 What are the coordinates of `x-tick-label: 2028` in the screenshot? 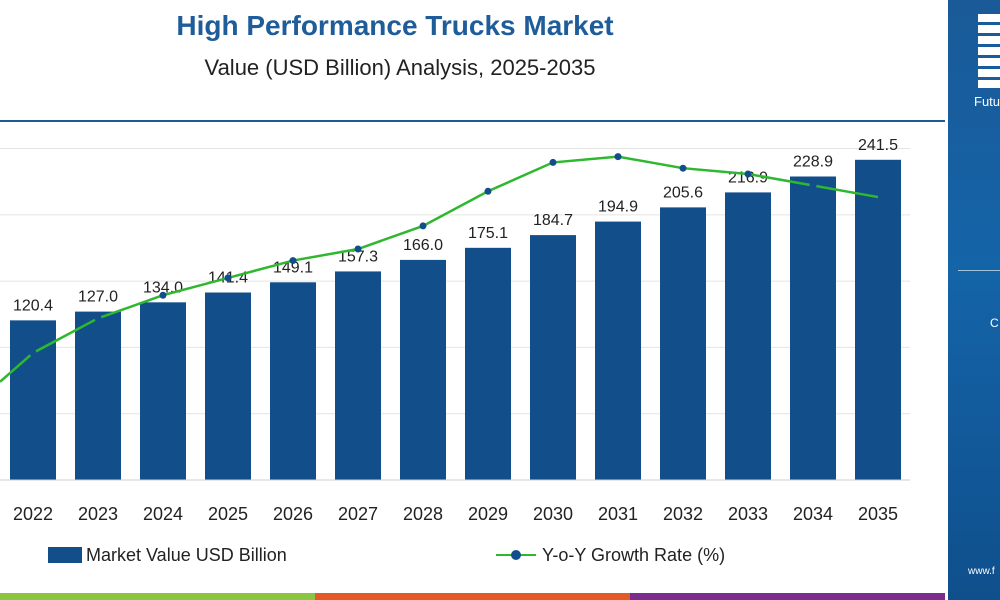 It's located at (423, 514).